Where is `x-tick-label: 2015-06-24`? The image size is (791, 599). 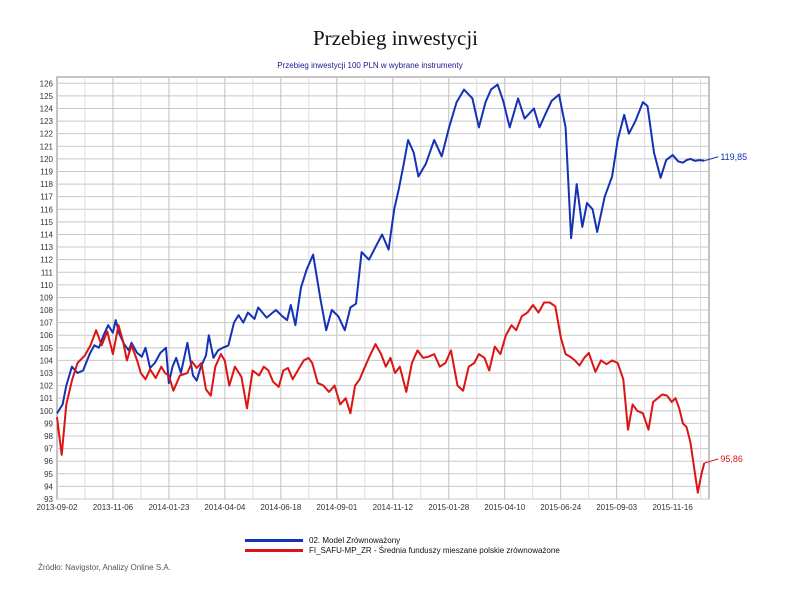 x-tick-label: 2015-06-24 is located at coordinates (560, 507).